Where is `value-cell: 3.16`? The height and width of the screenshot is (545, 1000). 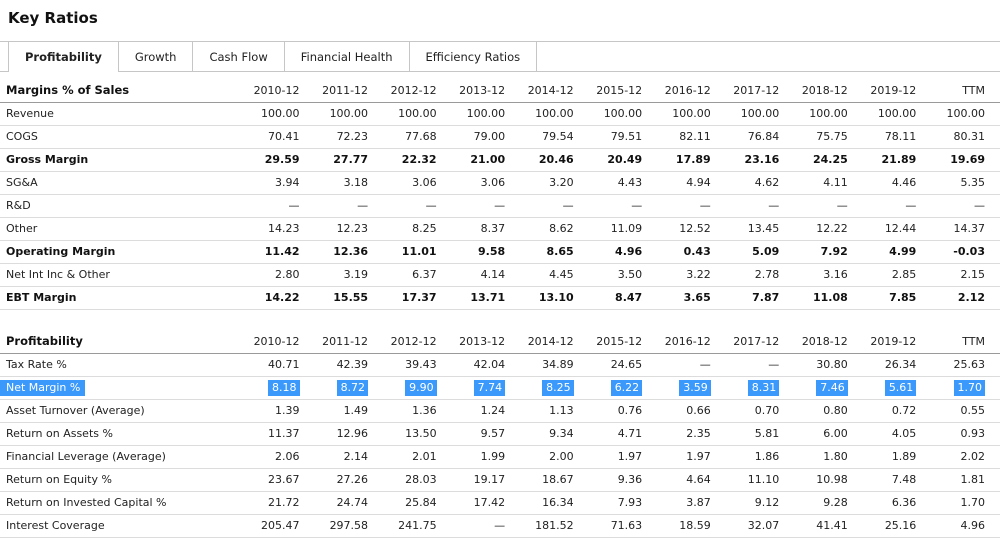 value-cell: 3.16 is located at coordinates (828, 275).